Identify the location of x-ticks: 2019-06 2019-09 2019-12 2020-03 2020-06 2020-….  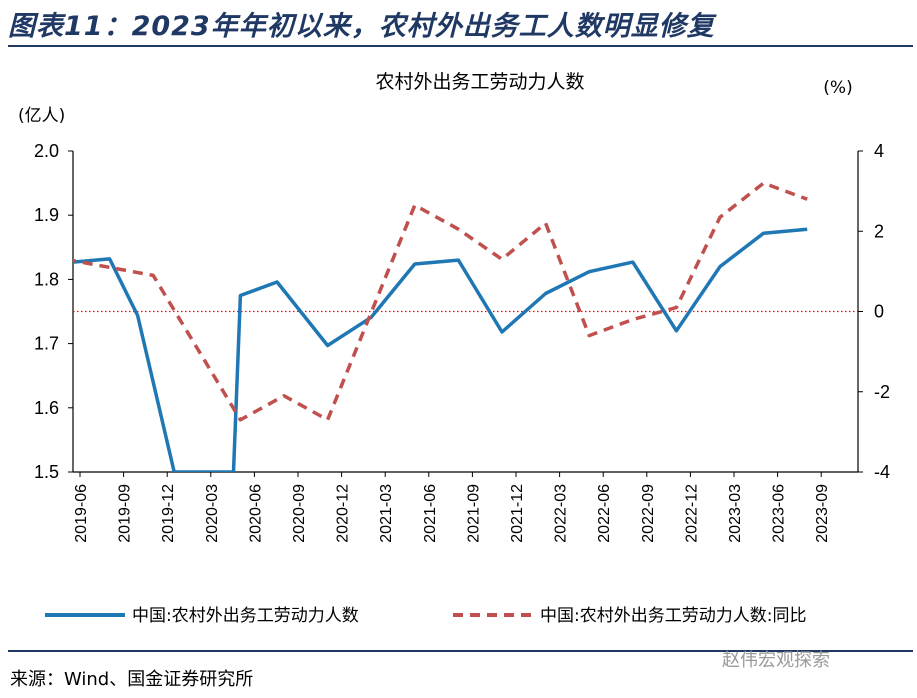
(452, 507).